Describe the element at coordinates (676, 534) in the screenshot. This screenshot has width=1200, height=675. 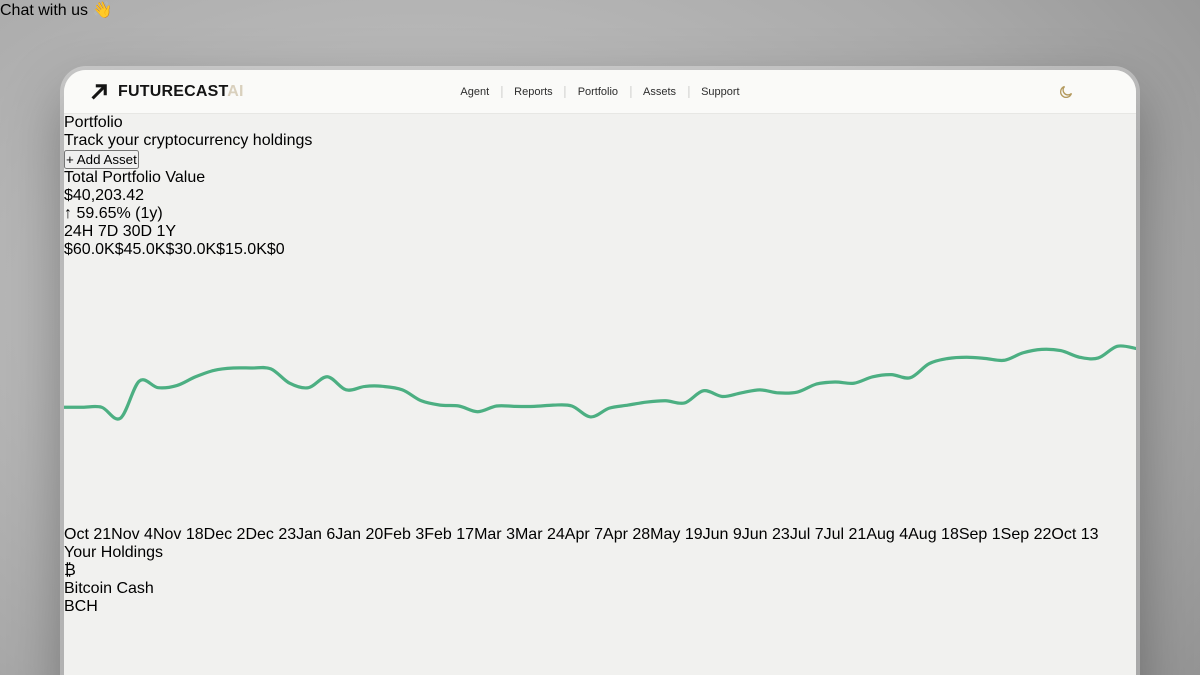
I see `x-axis-tick: May 19` at that location.